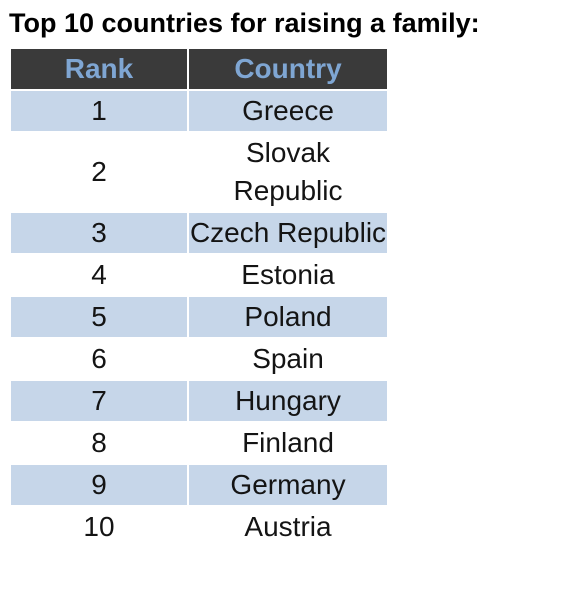 Image resolution: width=587 pixels, height=600 pixels. I want to click on rank-cell: 8, so click(99, 443).